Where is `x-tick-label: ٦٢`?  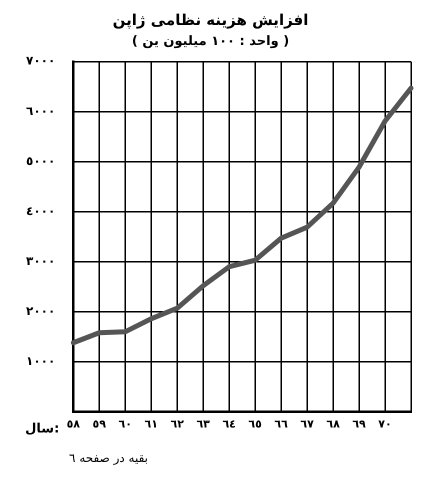 x-tick-label: ٦٢ is located at coordinates (177, 423).